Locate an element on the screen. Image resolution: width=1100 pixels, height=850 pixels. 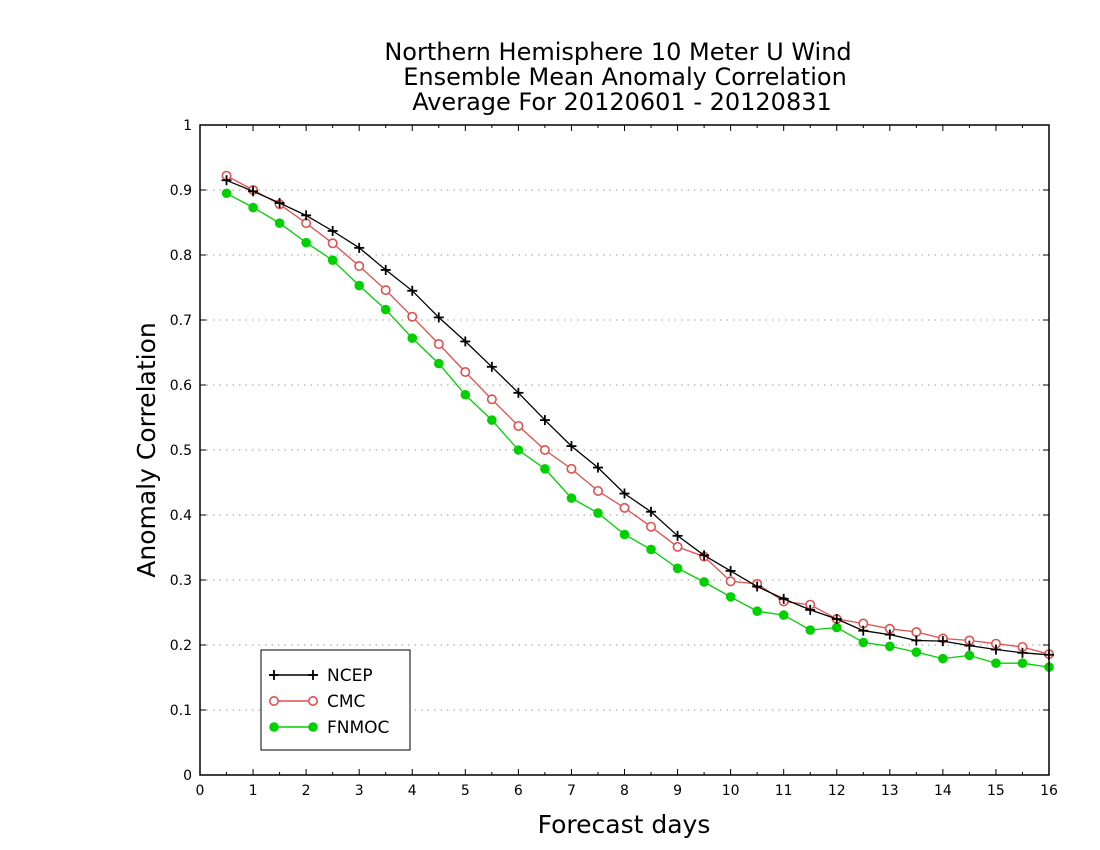
y-tick-label: 0.5 is located at coordinates (181, 451).